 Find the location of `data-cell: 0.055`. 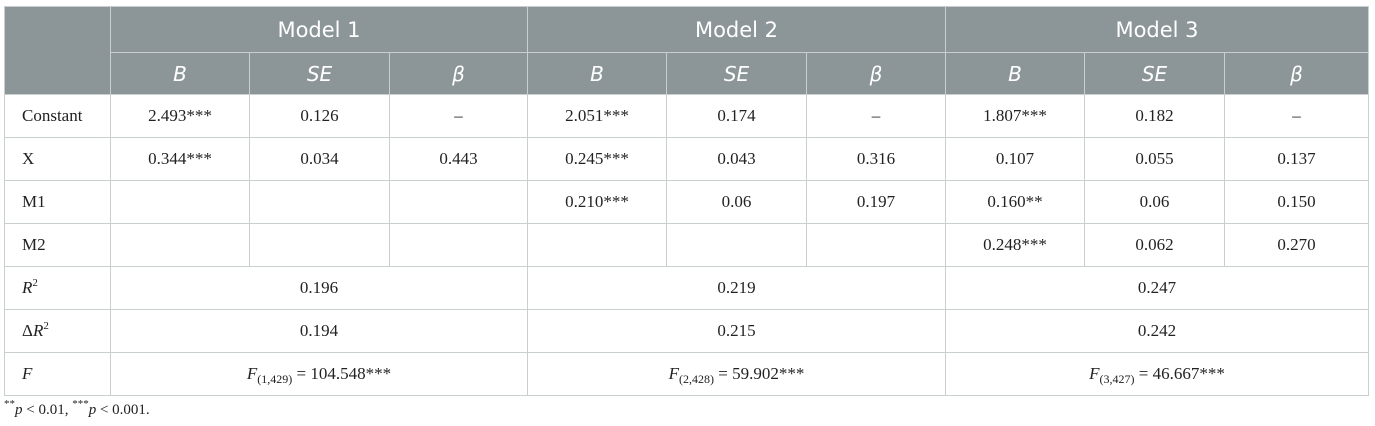

data-cell: 0.055 is located at coordinates (1154, 159).